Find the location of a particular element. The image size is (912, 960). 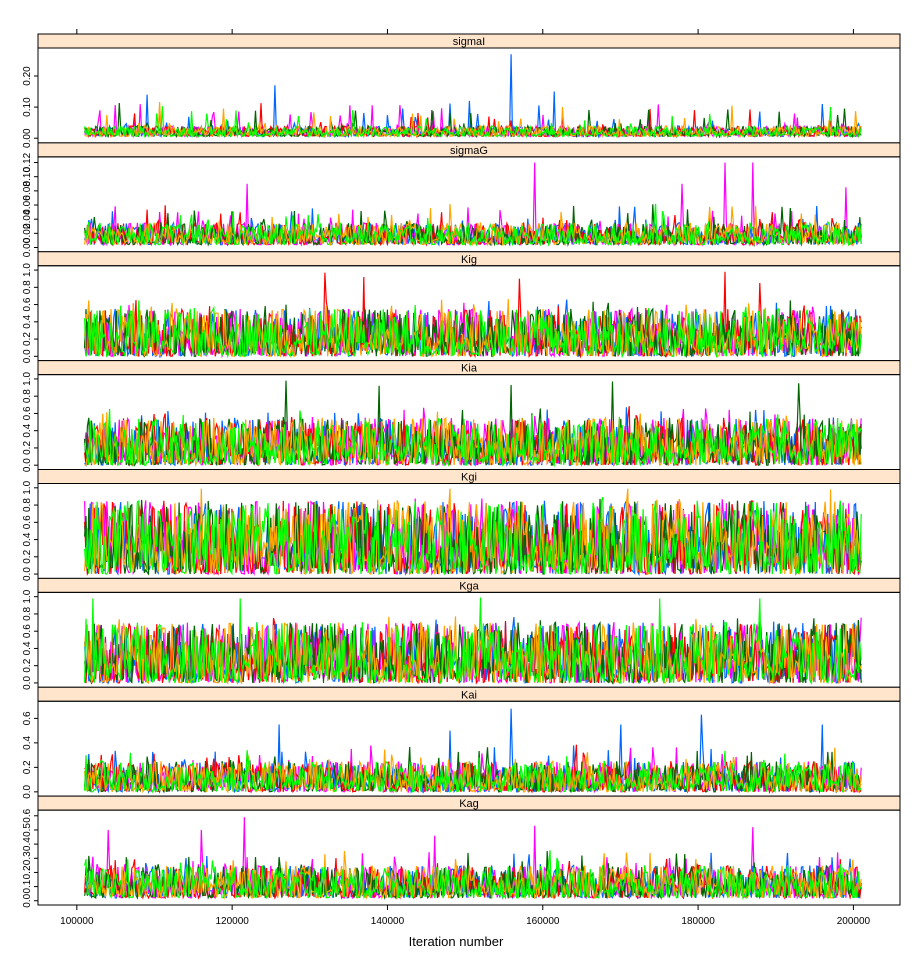

series-3-sigmaI is located at coordinates (473, 120).